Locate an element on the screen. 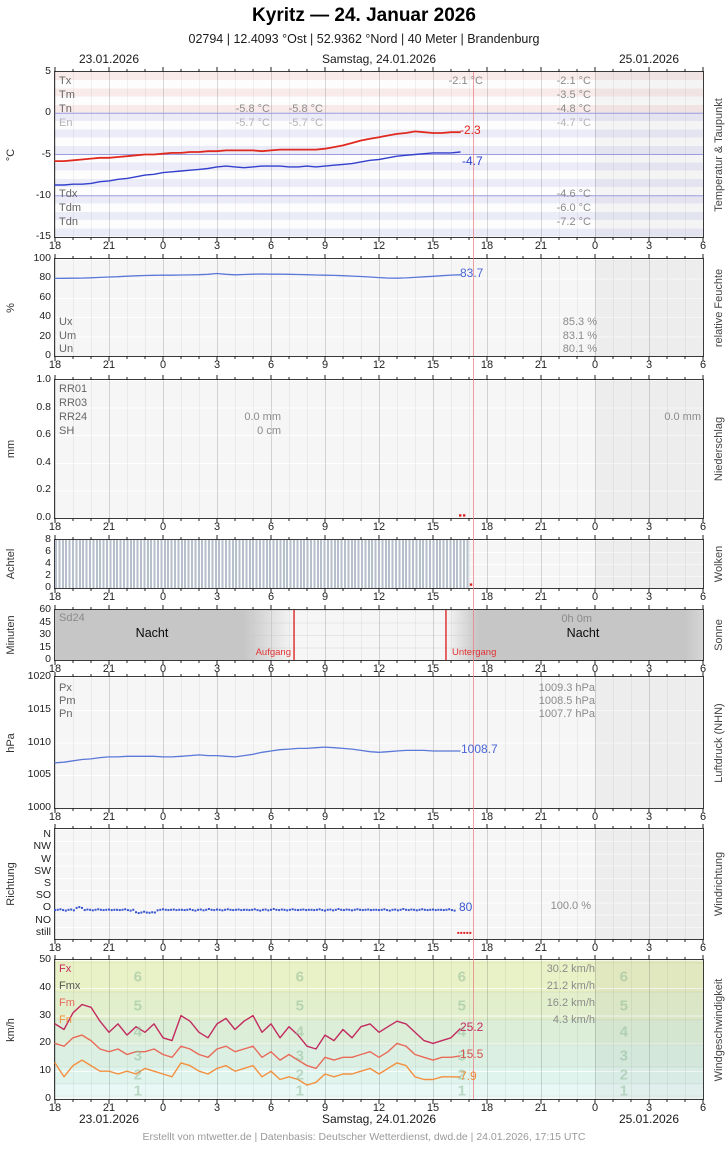 The image size is (728, 1150). annotation: -4.6 °C is located at coordinates (573, 194).